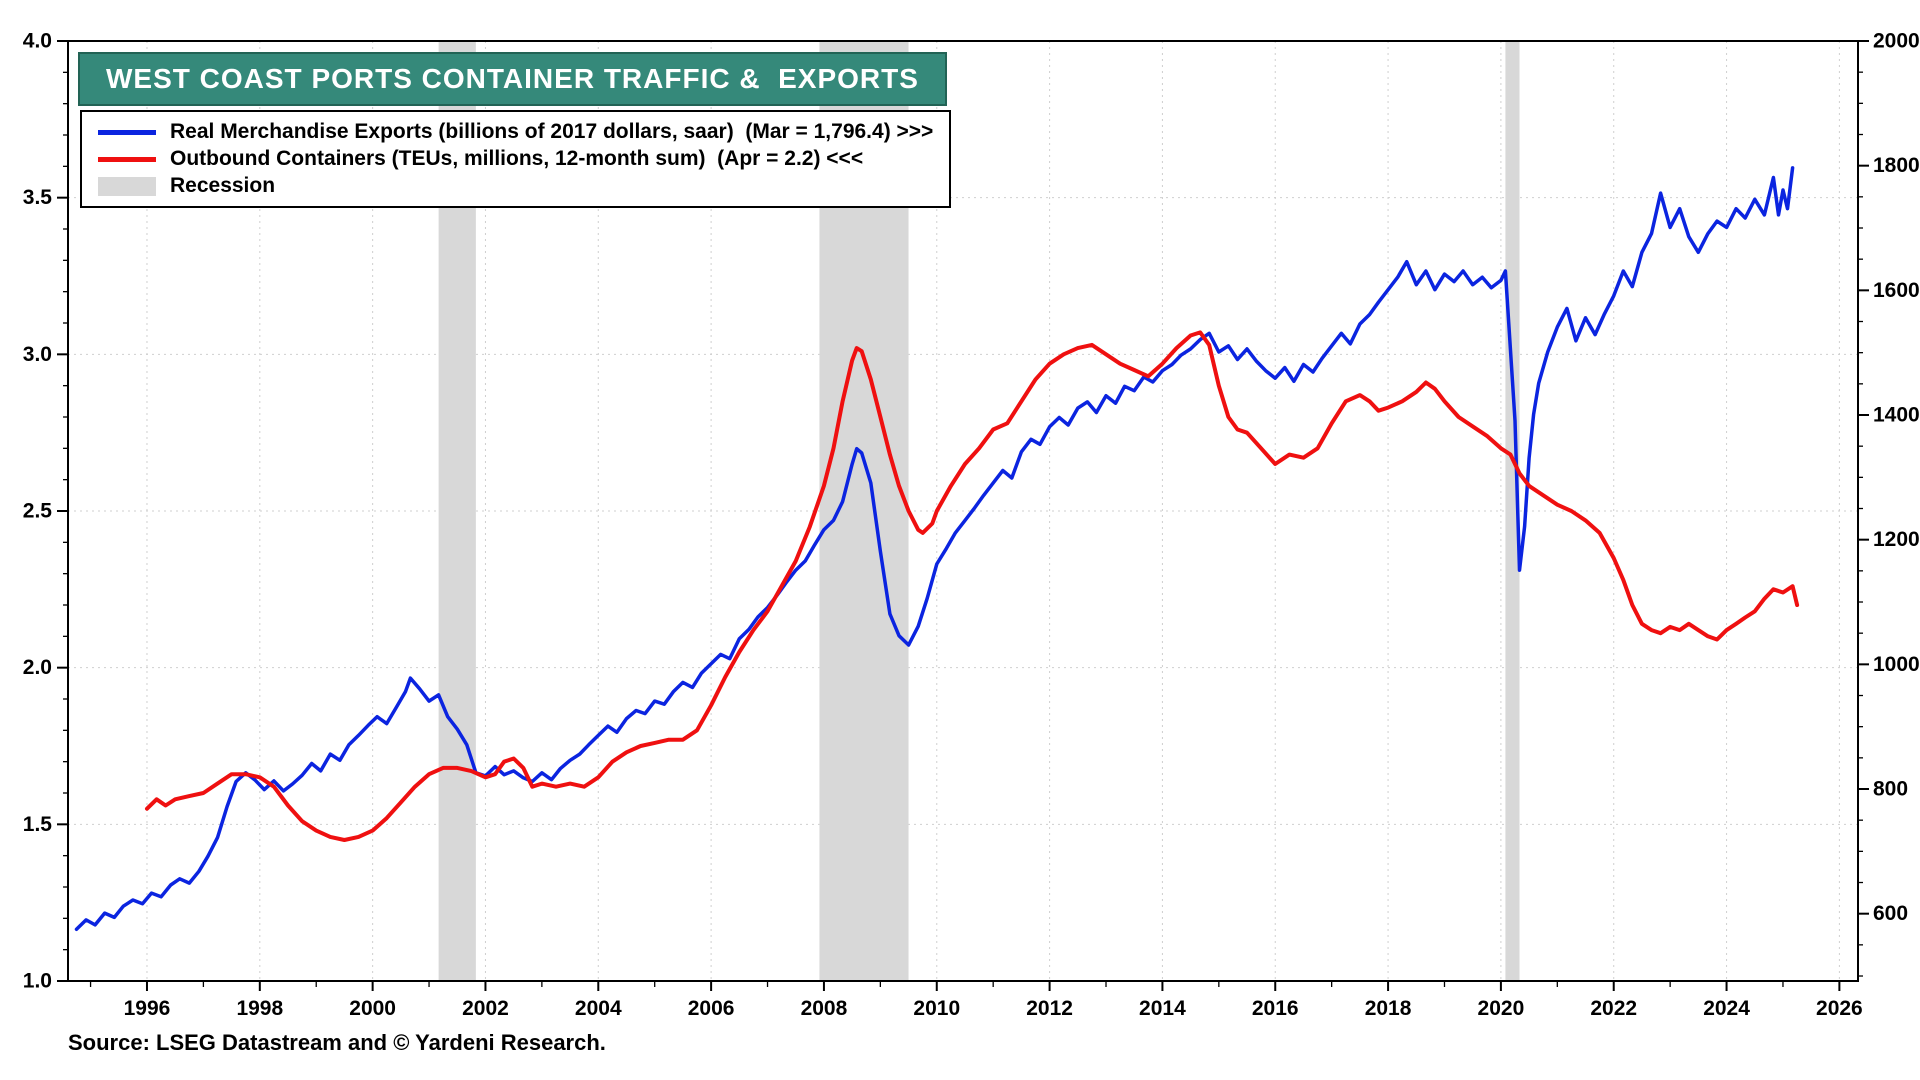  Describe the element at coordinates (127, 186) in the screenshot. I see `legend-recession-swatch` at that location.